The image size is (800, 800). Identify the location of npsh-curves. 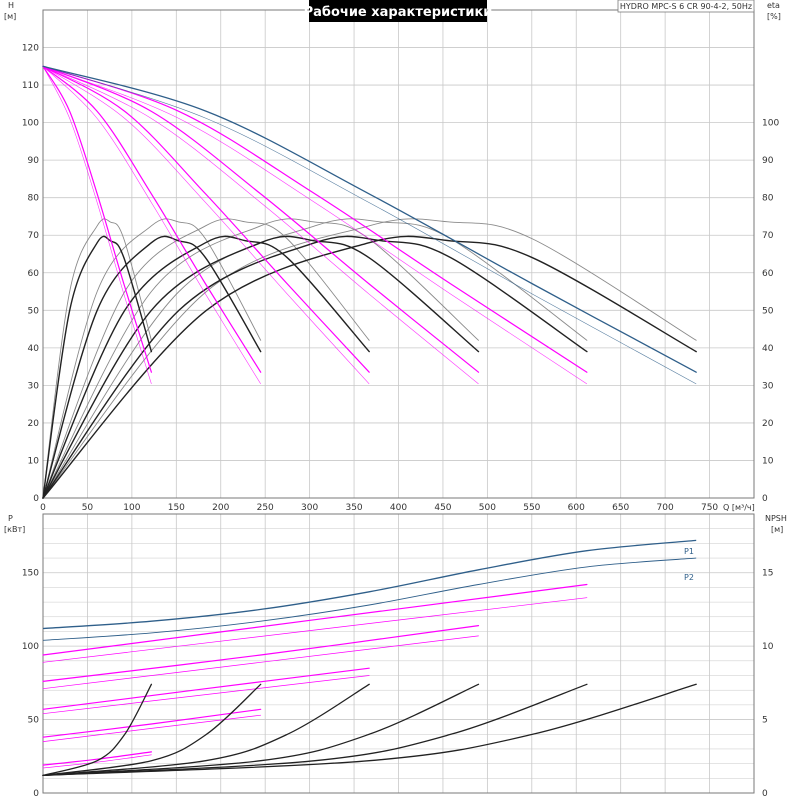
(369, 730).